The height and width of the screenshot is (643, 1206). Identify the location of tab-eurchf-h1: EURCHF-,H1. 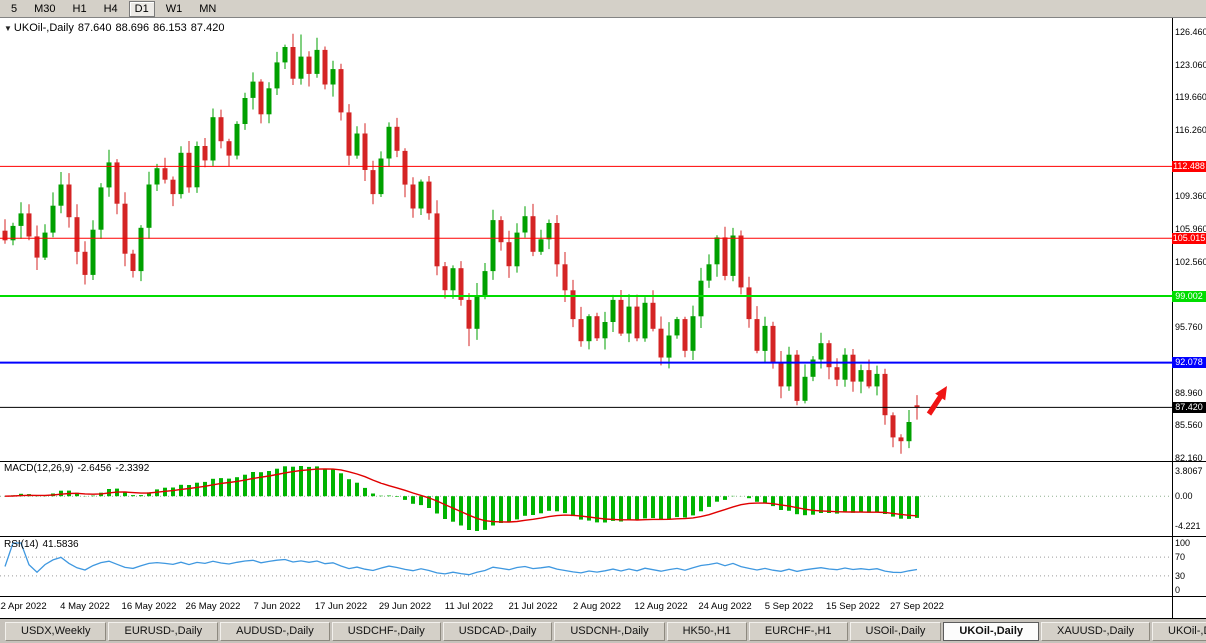
(798, 631).